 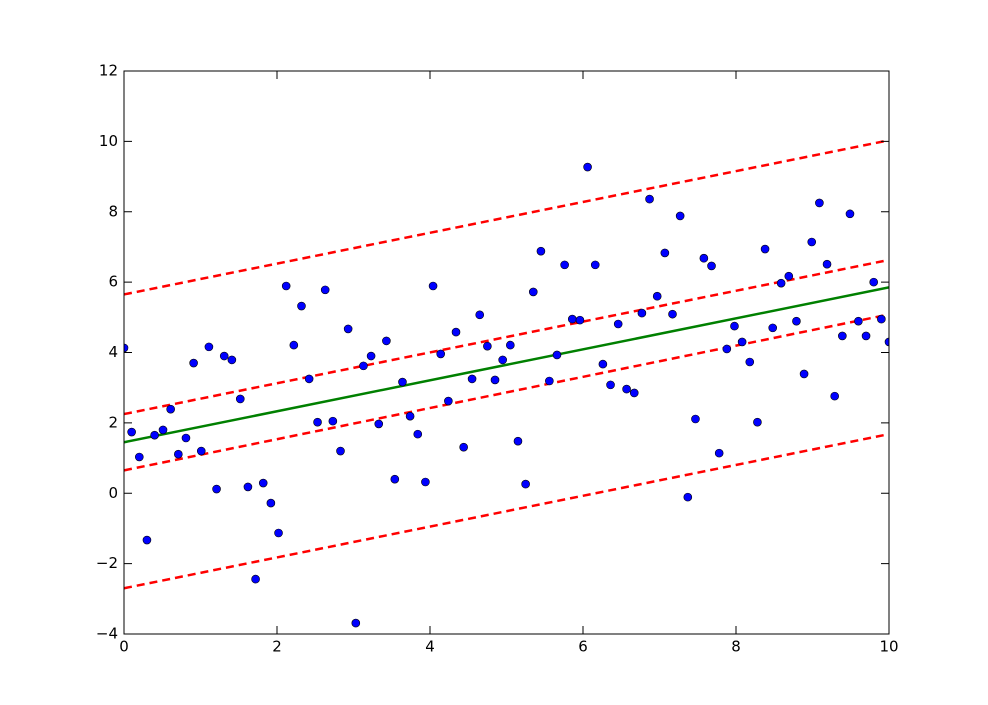 I want to click on y-tick-label: 4, so click(x=113, y=352).